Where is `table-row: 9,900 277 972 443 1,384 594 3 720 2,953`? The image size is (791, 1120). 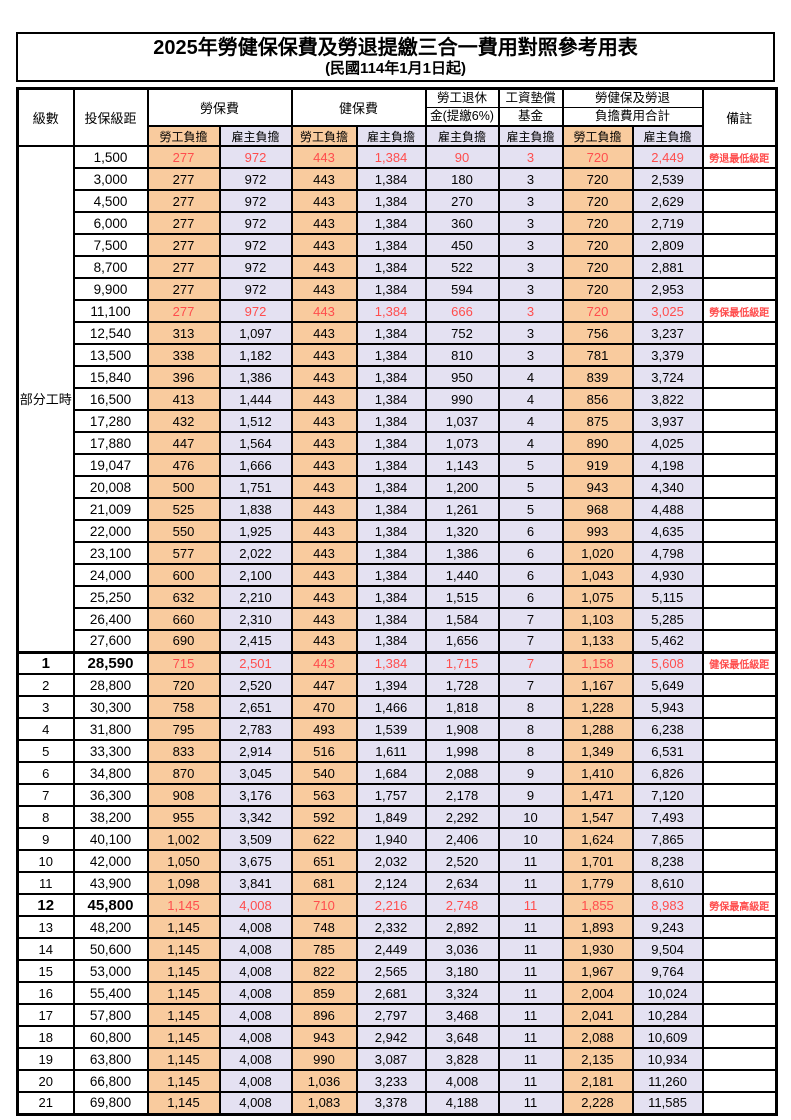
table-row: 9,900 277 972 443 1,384 594 3 720 2,953 is located at coordinates (398, 289).